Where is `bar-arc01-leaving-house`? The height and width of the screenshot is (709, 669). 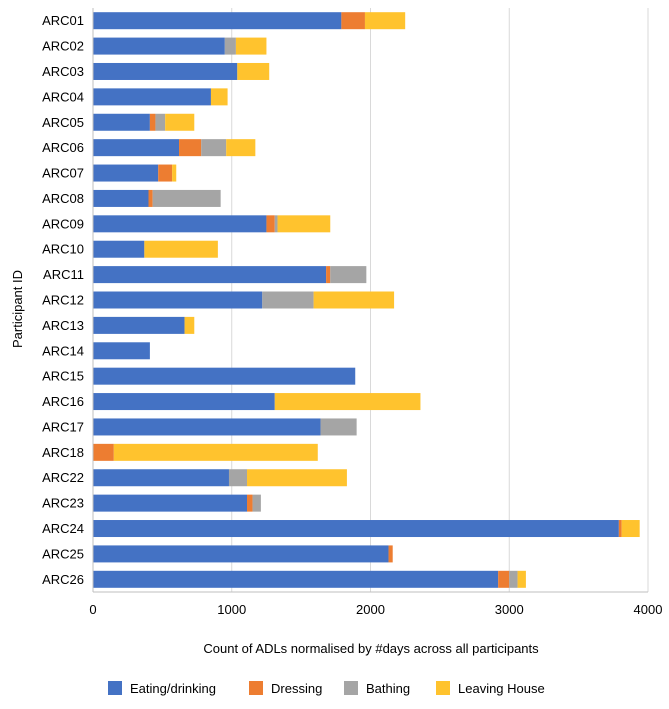 bar-arc01-leaving-house is located at coordinates (385, 21).